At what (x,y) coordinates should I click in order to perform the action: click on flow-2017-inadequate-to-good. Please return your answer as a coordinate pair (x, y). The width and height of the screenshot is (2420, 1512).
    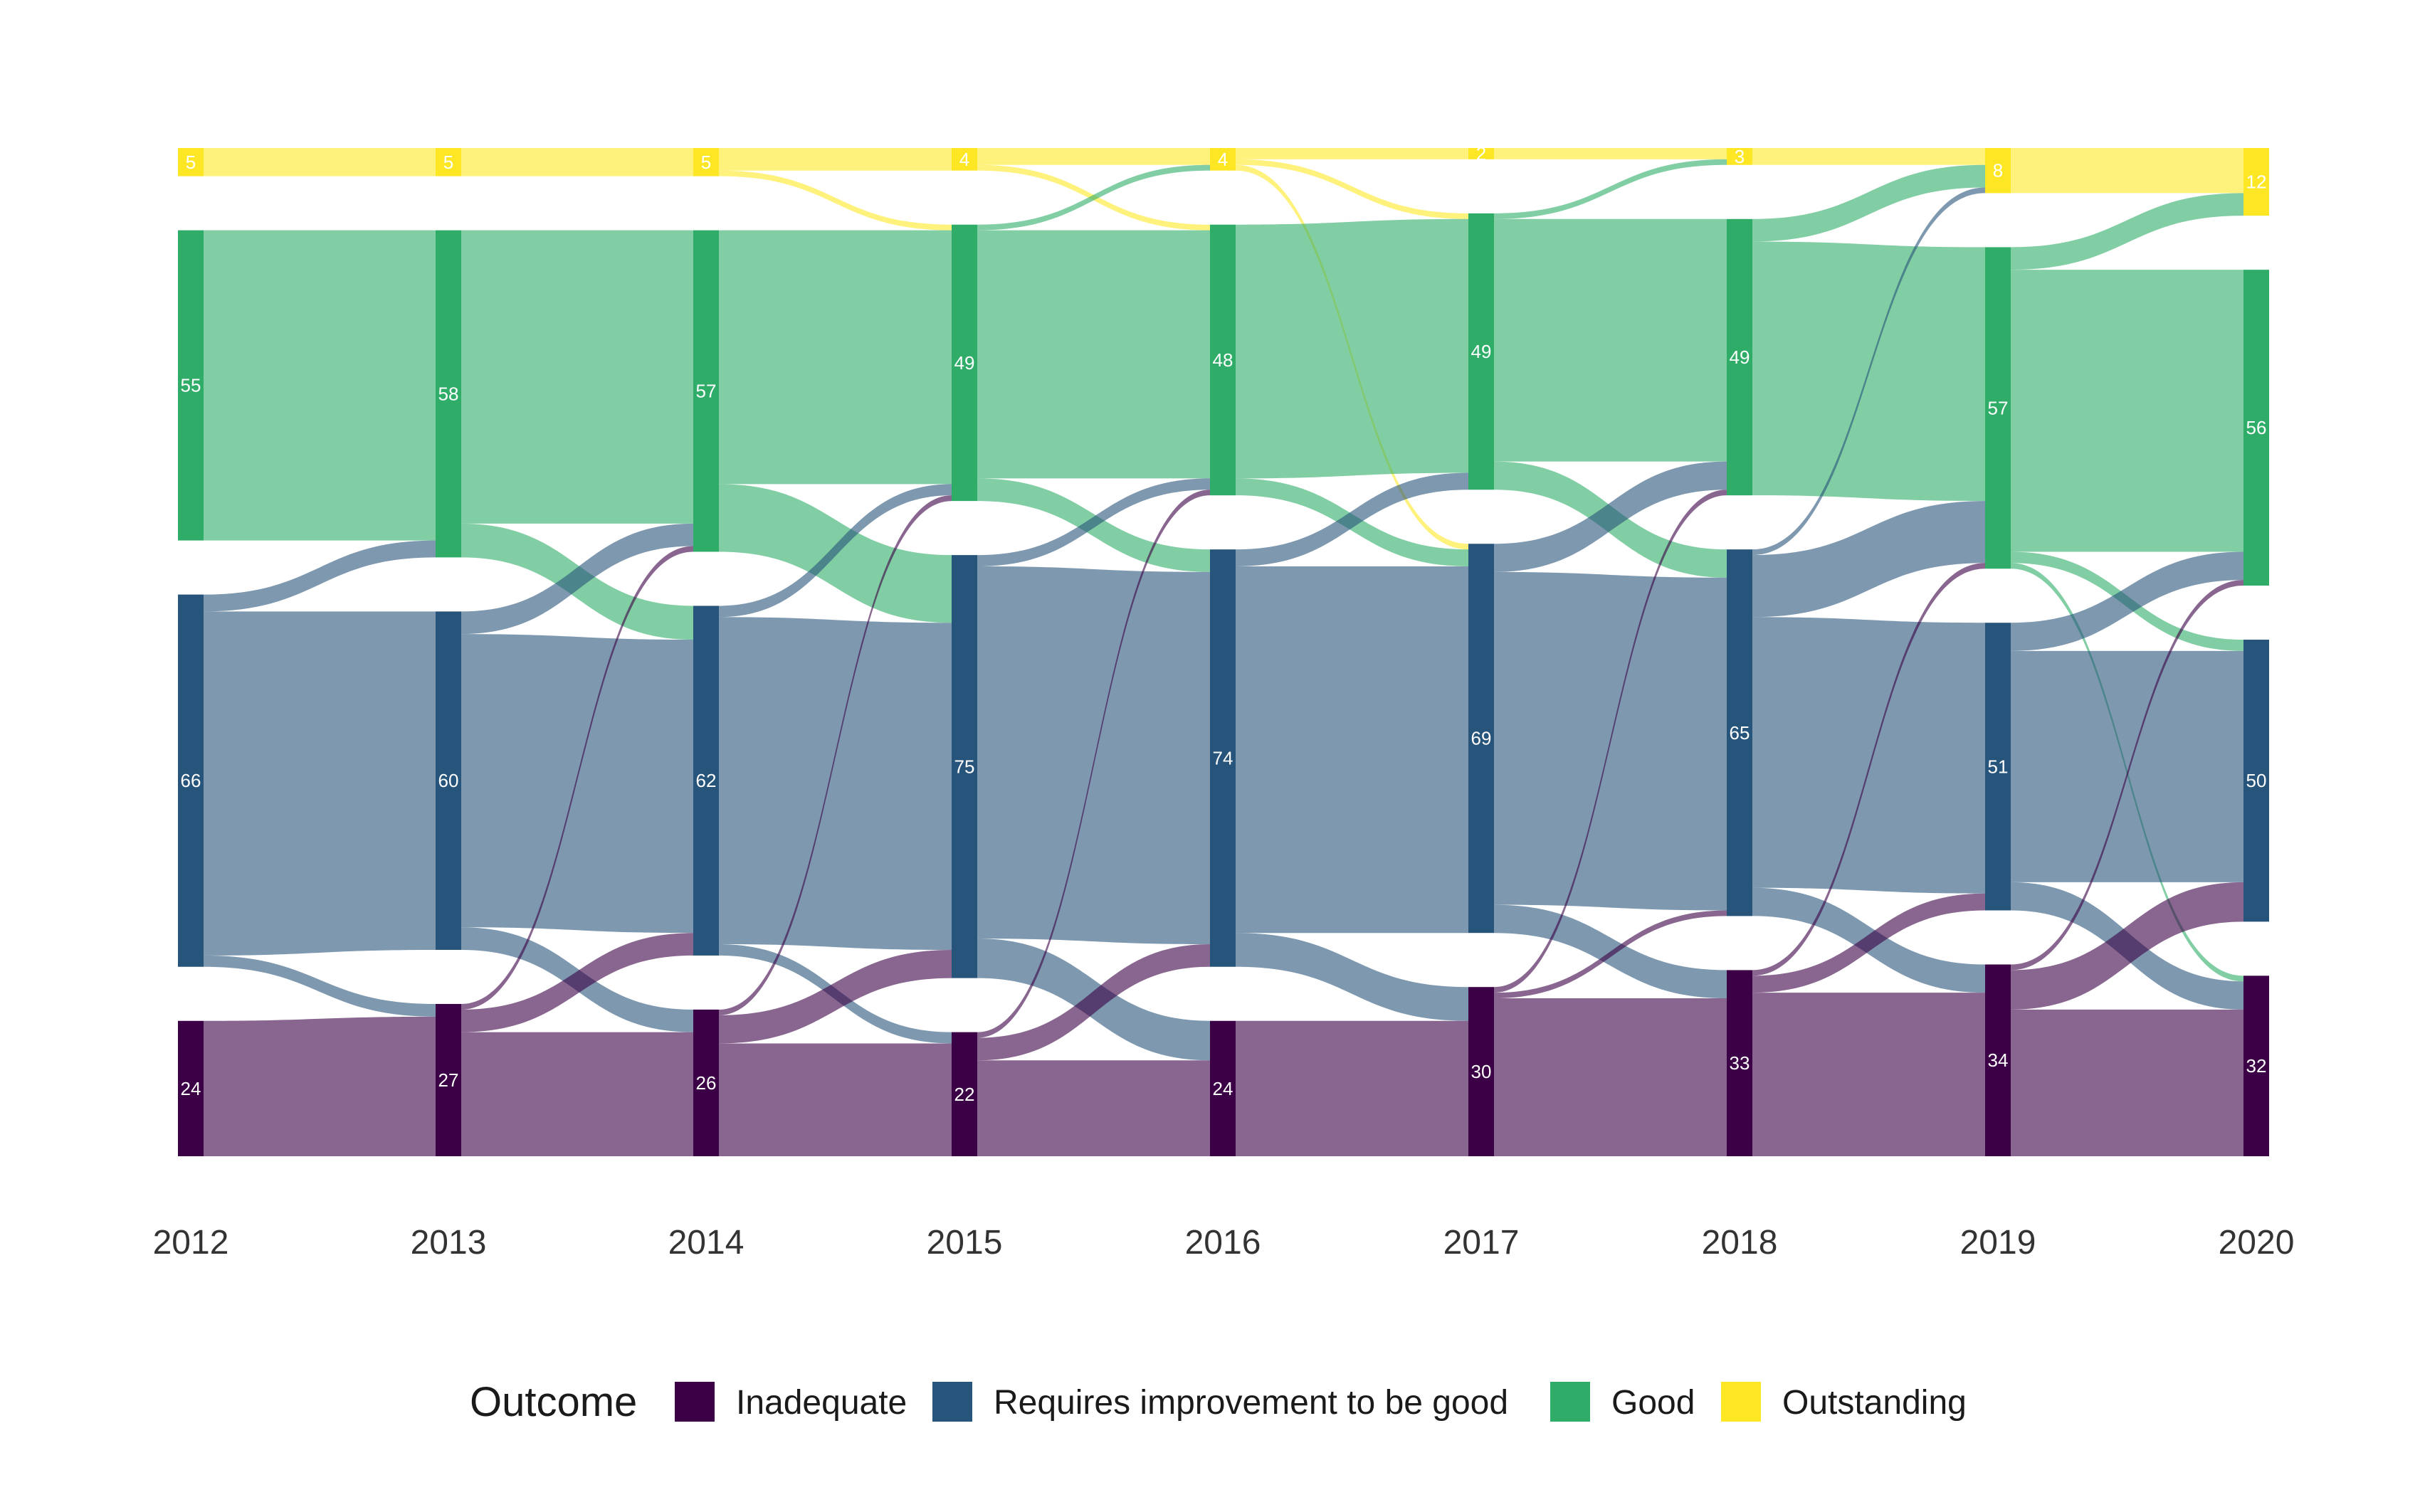
    Looking at the image, I should click on (1610, 741).